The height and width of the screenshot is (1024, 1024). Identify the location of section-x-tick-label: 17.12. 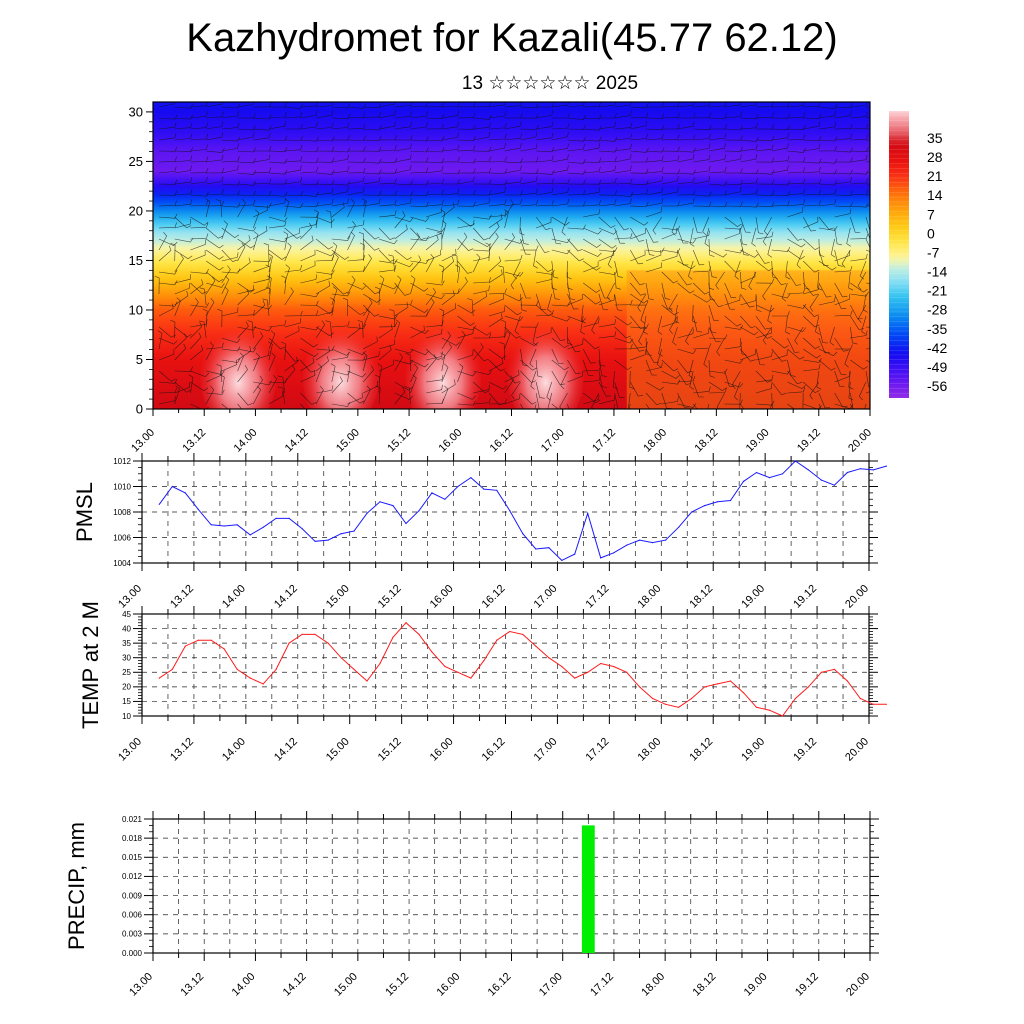
(604, 441).